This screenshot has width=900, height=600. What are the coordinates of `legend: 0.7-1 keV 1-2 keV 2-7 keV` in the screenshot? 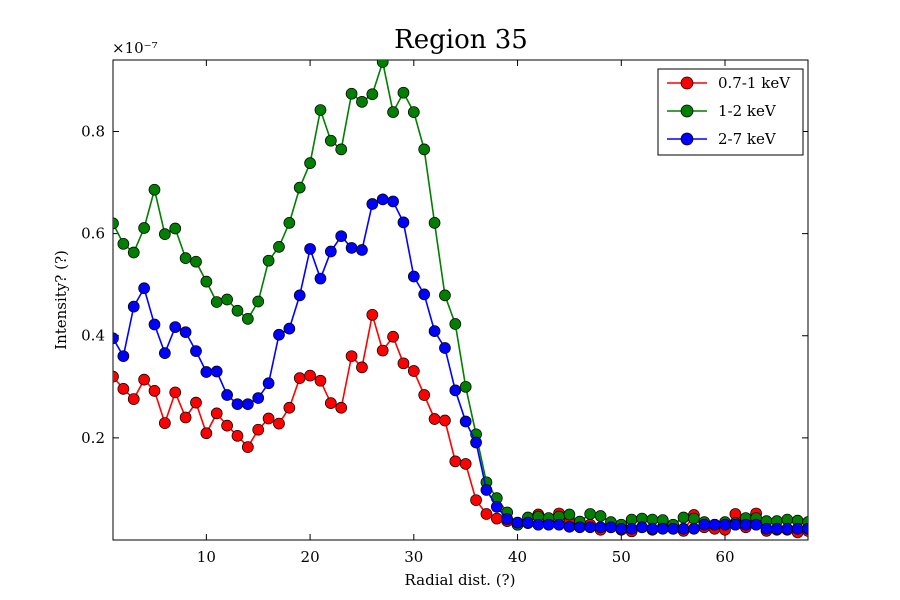 It's located at (730, 112).